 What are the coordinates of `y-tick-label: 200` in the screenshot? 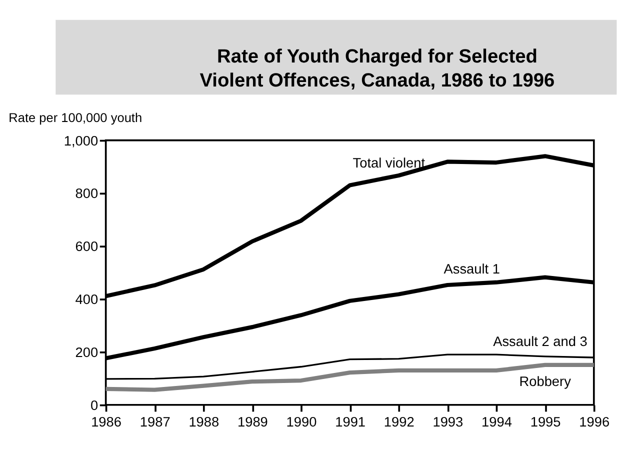 It's located at (86, 352).